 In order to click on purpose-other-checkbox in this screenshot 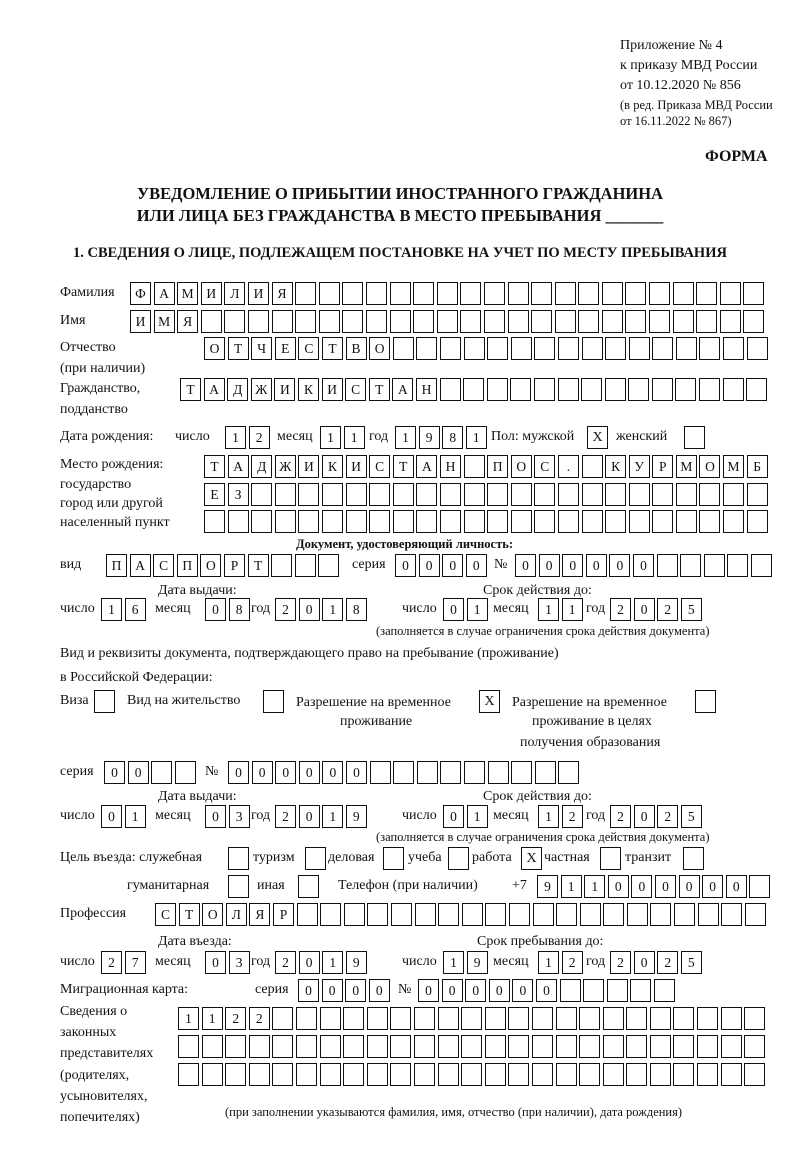, I will do `click(308, 886)`.